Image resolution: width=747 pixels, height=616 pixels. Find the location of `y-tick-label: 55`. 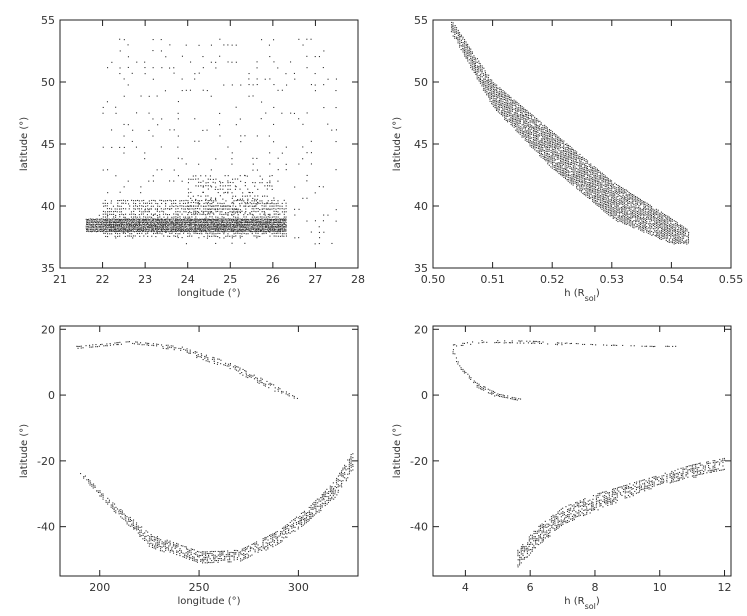

y-tick-label: 55 is located at coordinates (421, 20).